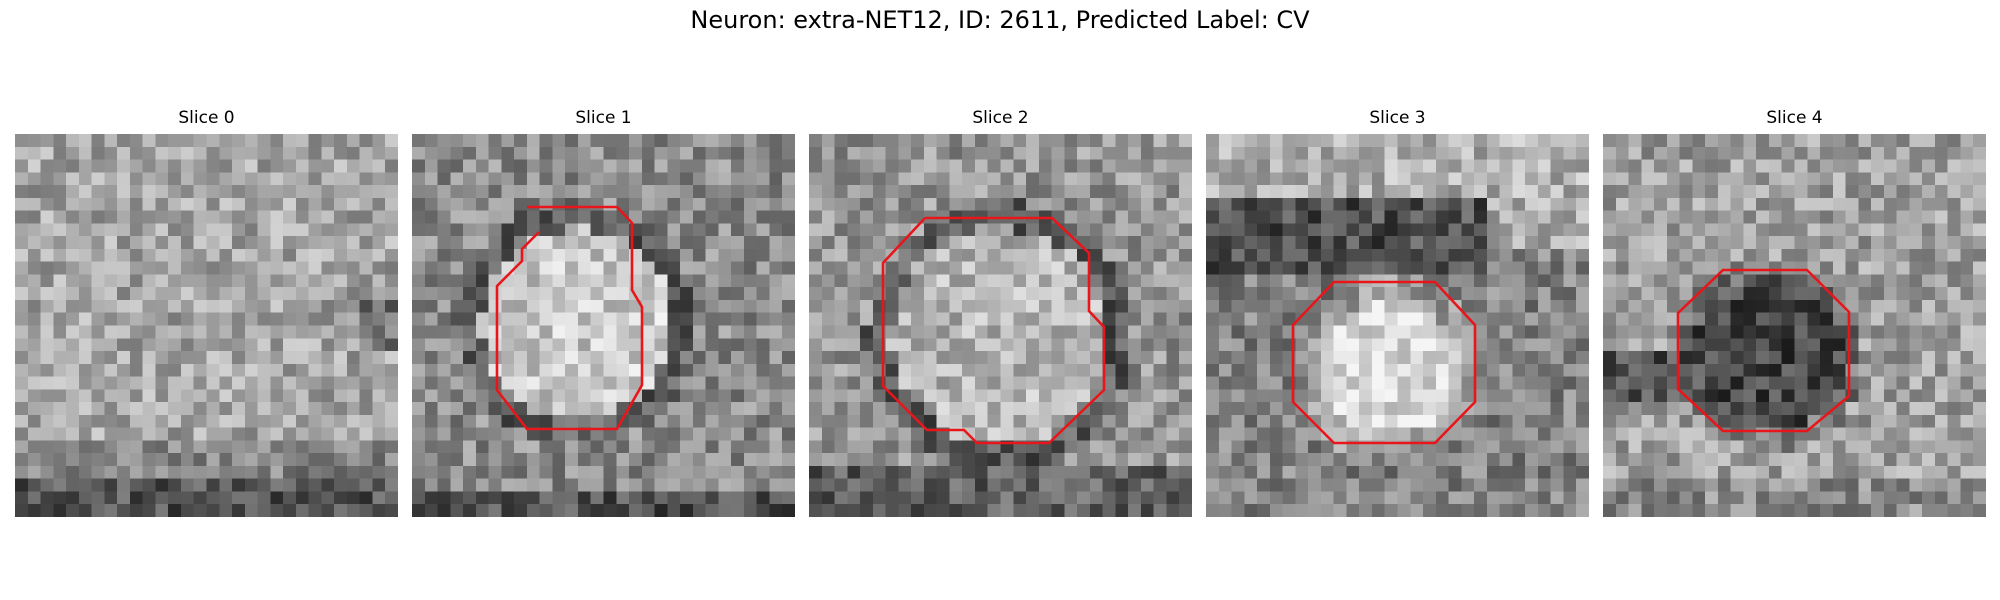 The height and width of the screenshot is (600, 2000). Describe the element at coordinates (603, 118) in the screenshot. I see `slice-title: Slice 1` at that location.